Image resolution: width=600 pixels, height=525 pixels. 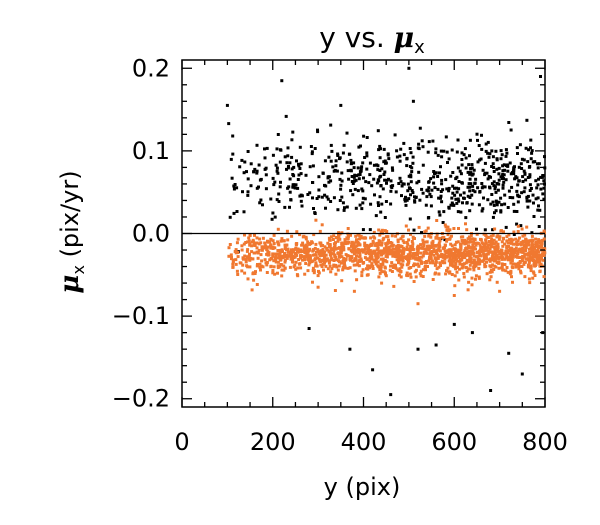 What do you see at coordinates (71, 231) in the screenshot?
I see `y-axis-label: μx (pix/yr)` at bounding box center [71, 231].